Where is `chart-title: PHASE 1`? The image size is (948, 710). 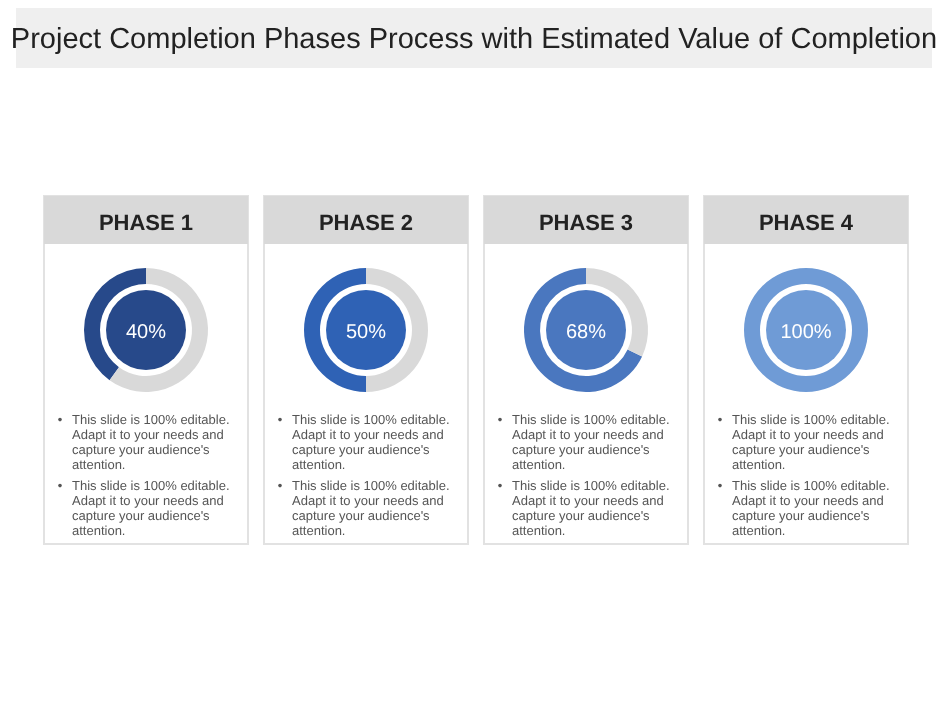 chart-title: PHASE 1 is located at coordinates (146, 224).